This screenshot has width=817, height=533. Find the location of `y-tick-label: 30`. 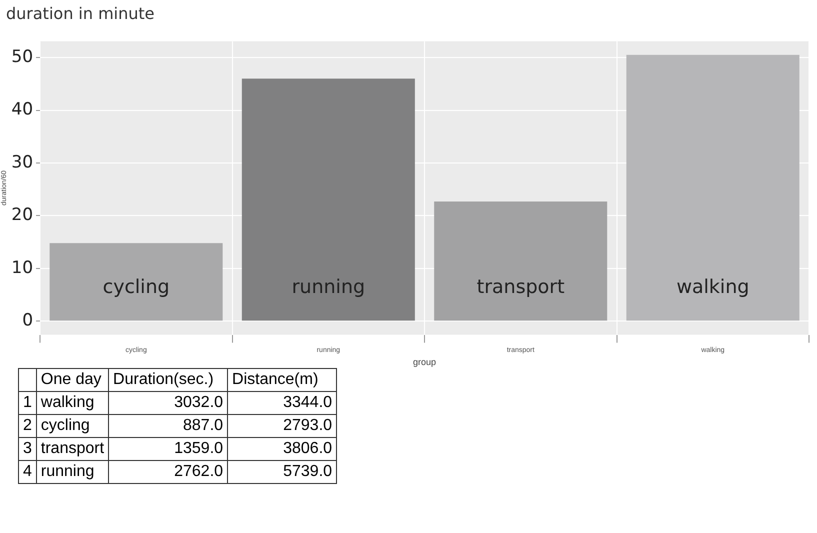

y-tick-label: 30 is located at coordinates (22, 162).